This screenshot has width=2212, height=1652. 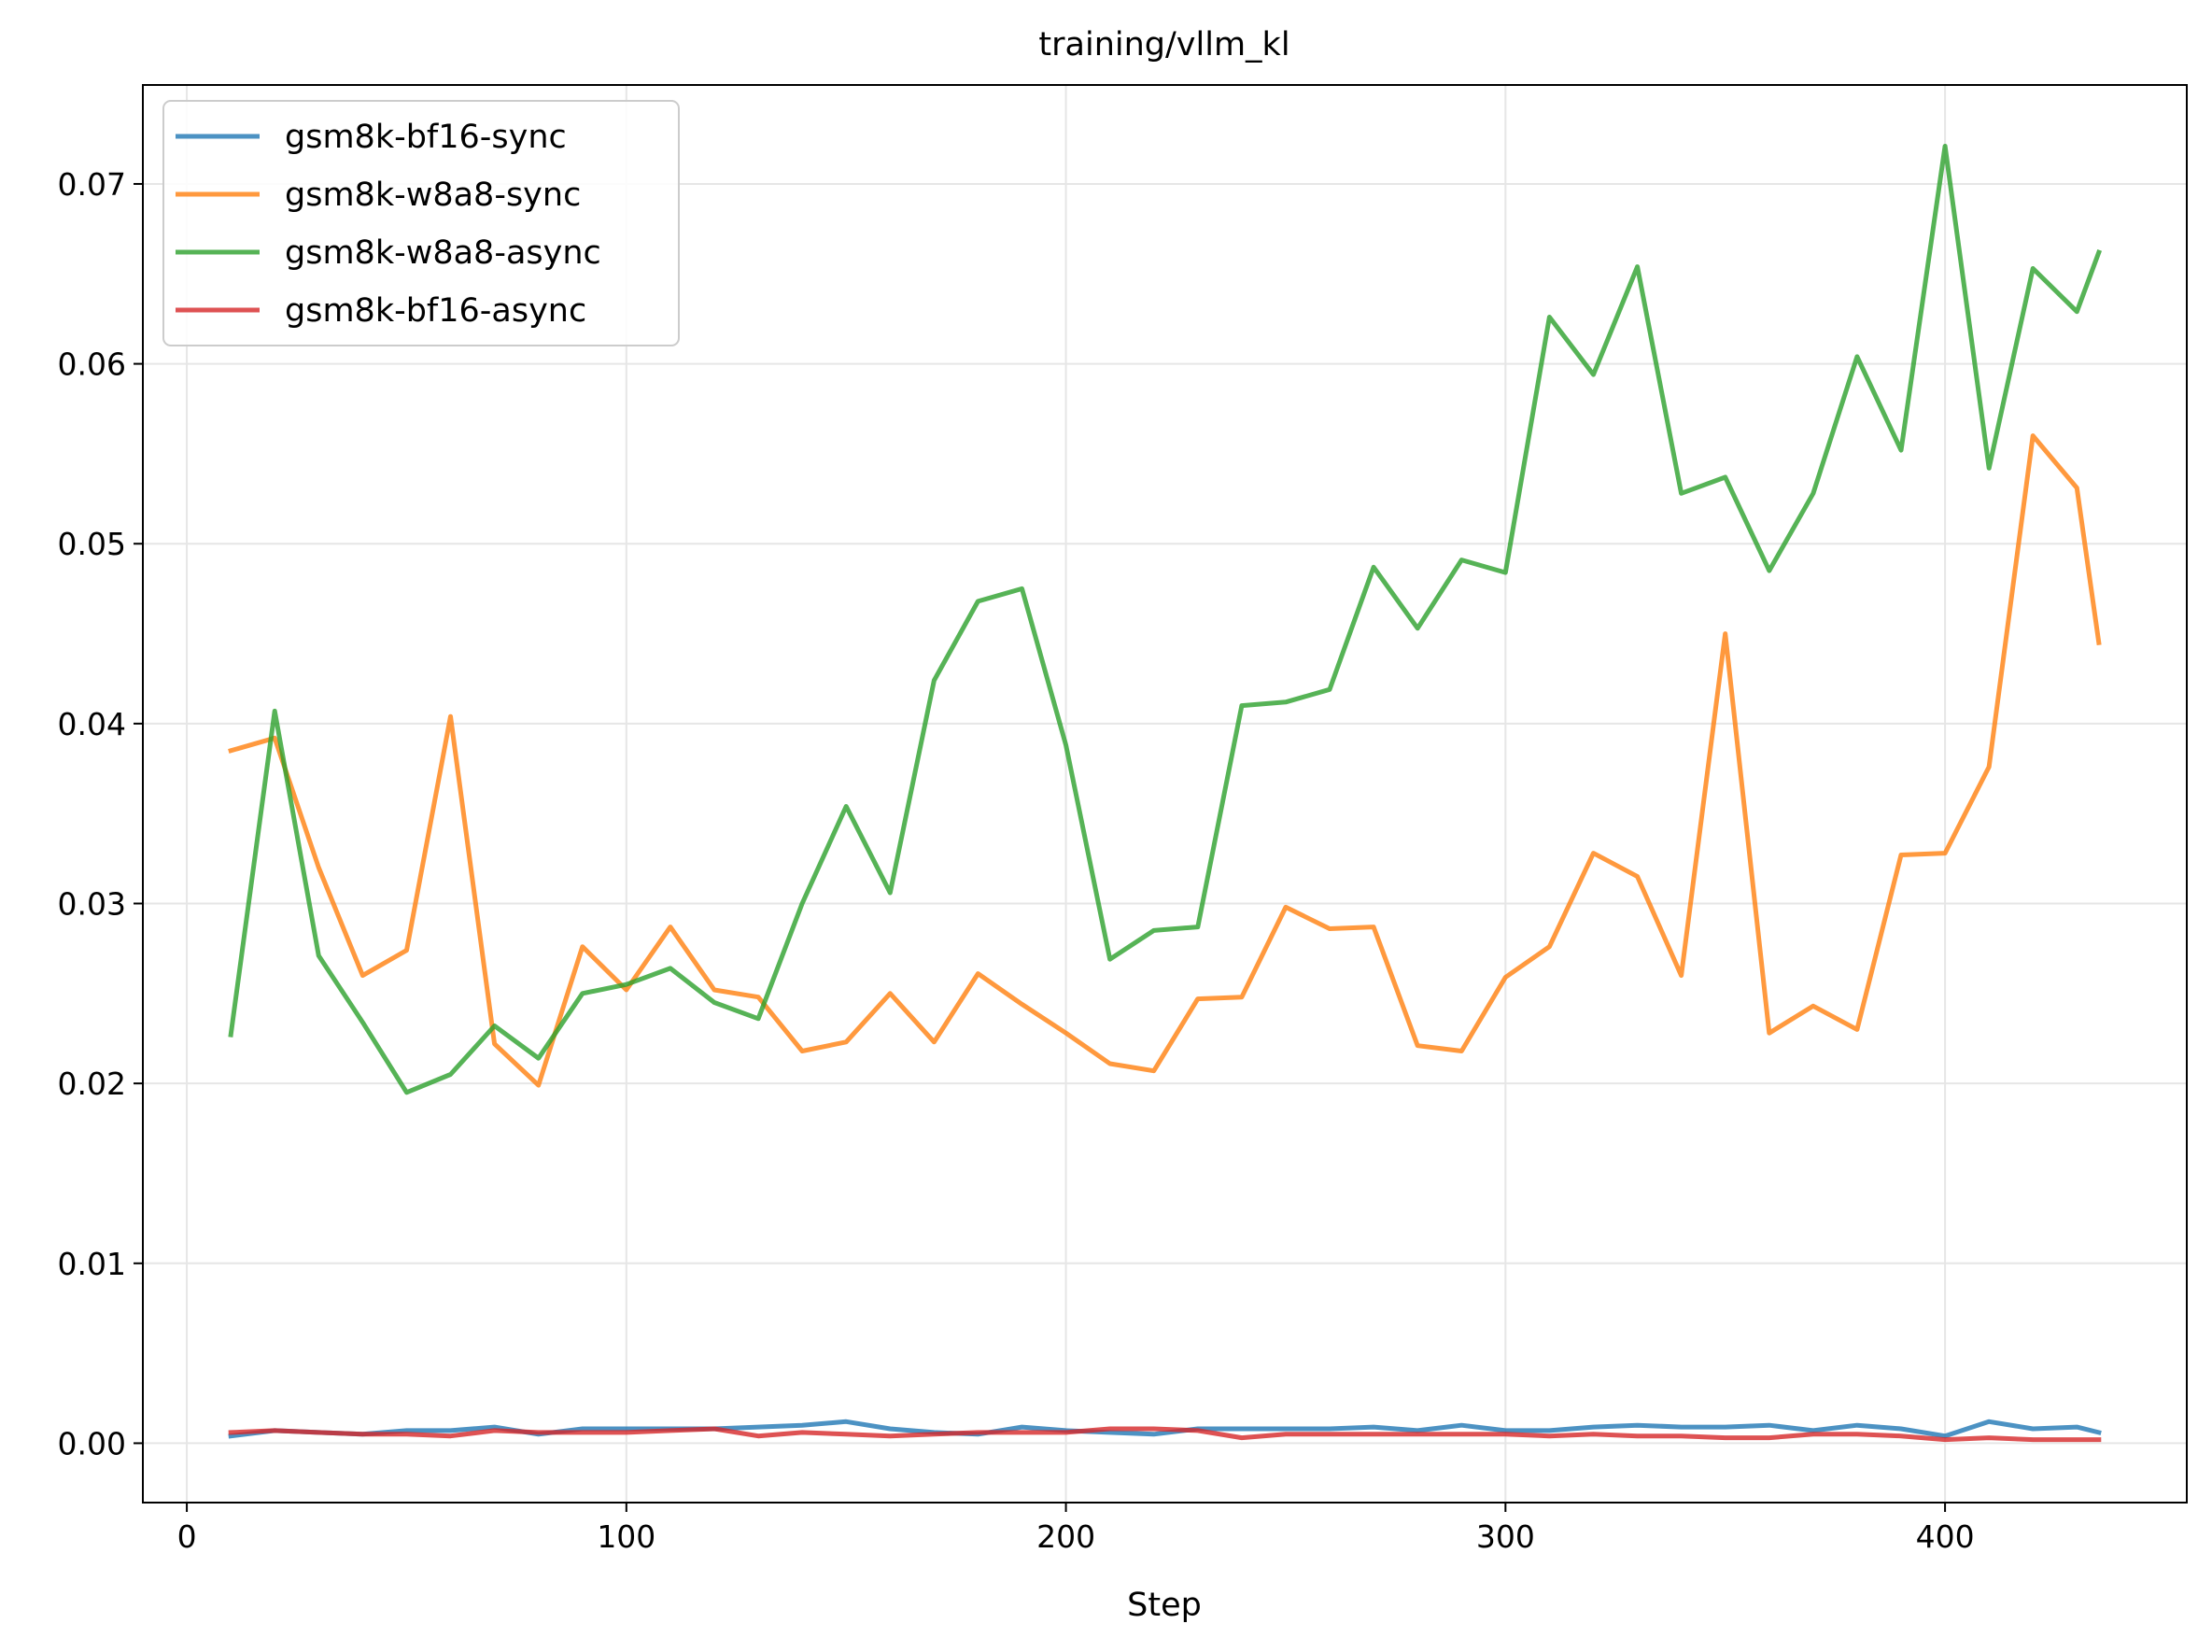 I want to click on y-tick-label: 0.05, so click(x=92, y=544).